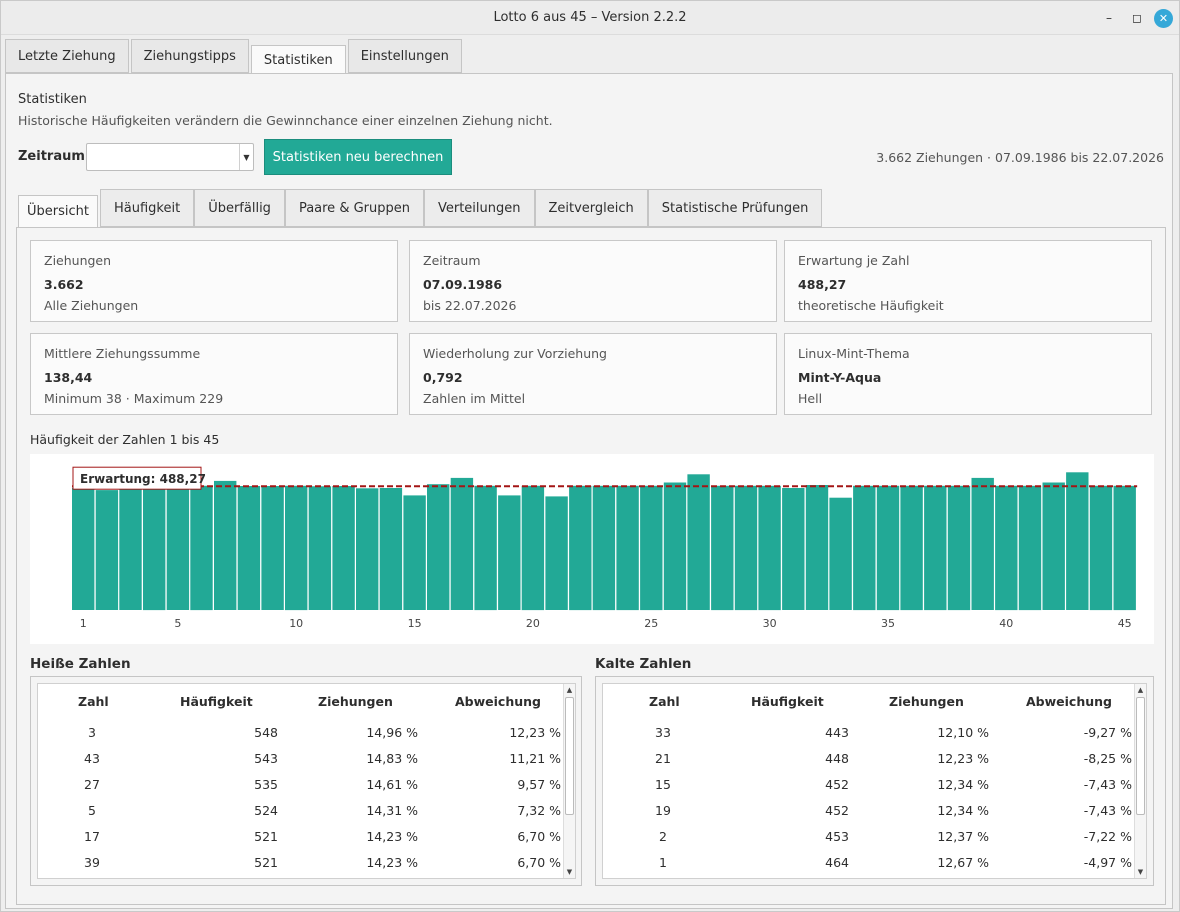 The height and width of the screenshot is (912, 1180). Describe the element at coordinates (1107, 784) in the screenshot. I see `cell-abweichung: -7,43 %` at that location.